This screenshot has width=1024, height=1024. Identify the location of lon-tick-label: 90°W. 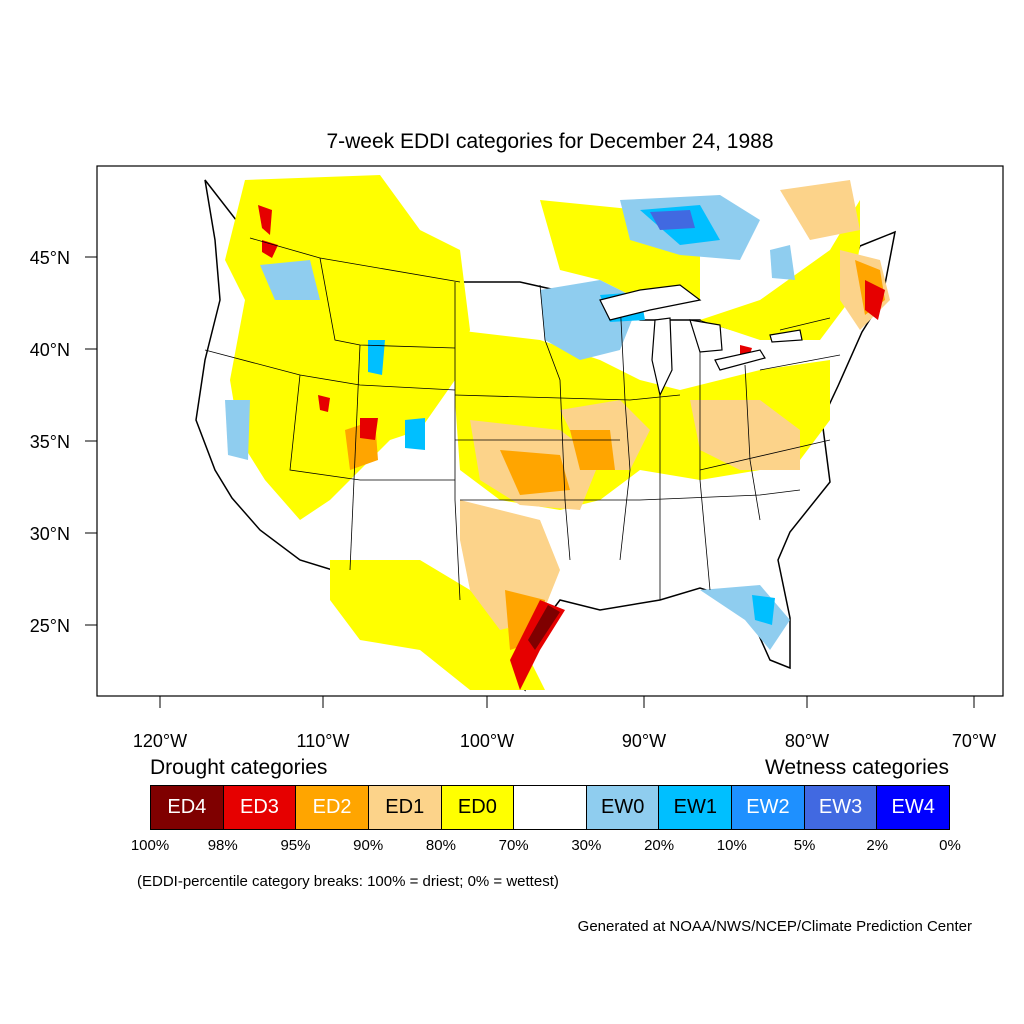
(644, 741).